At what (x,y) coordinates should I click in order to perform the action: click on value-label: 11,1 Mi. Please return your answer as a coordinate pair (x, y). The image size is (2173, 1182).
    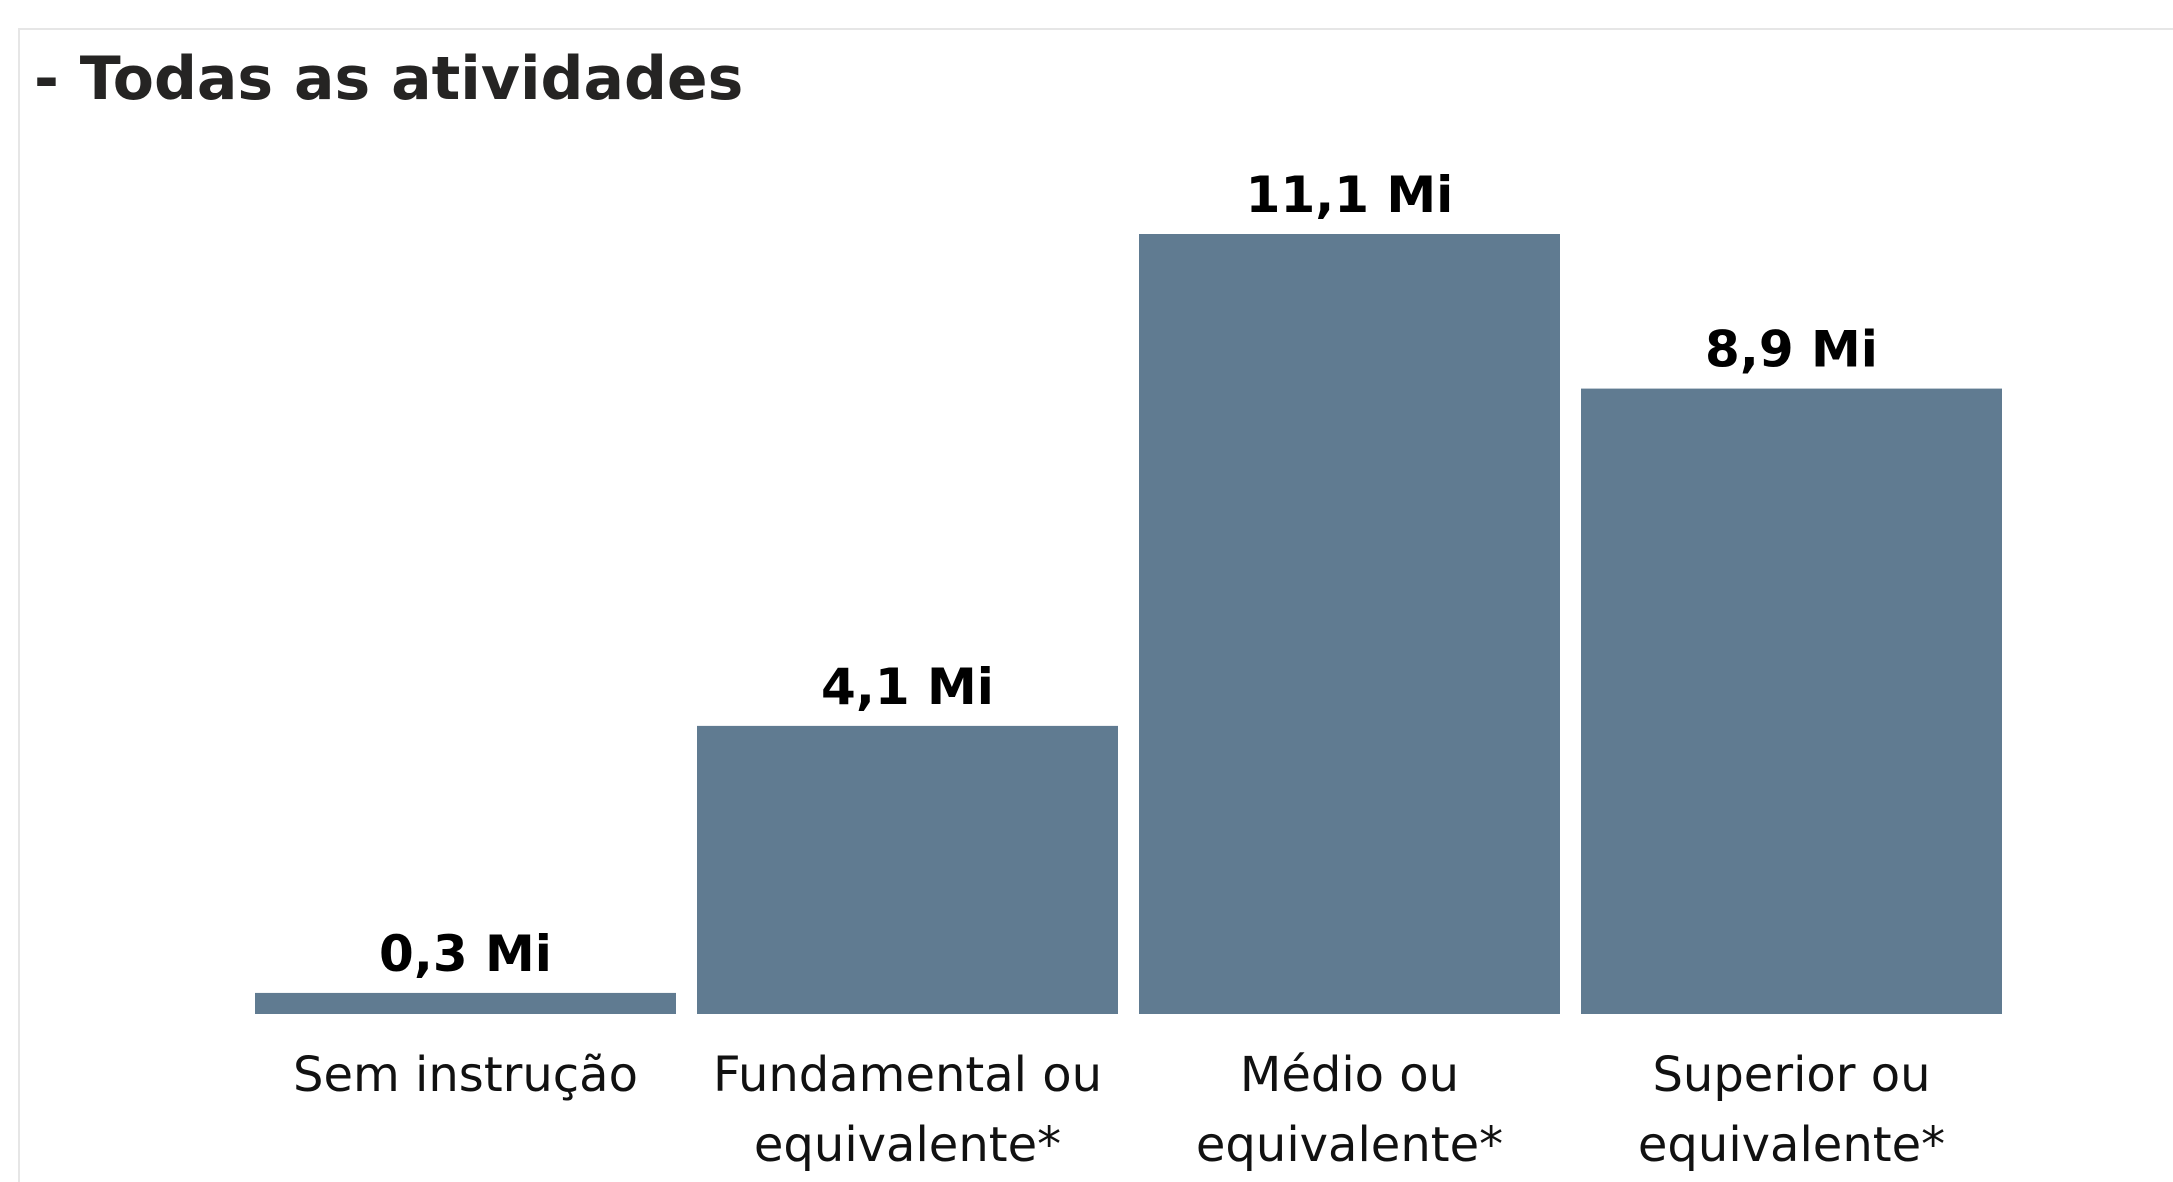
    Looking at the image, I should click on (1350, 195).